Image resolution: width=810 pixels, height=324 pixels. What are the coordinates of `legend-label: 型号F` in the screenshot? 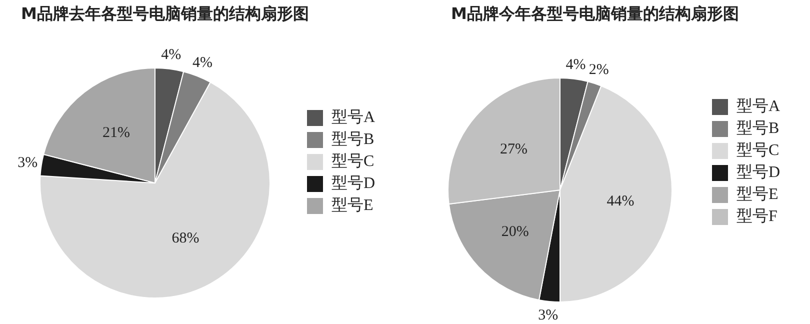 It's located at (757, 216).